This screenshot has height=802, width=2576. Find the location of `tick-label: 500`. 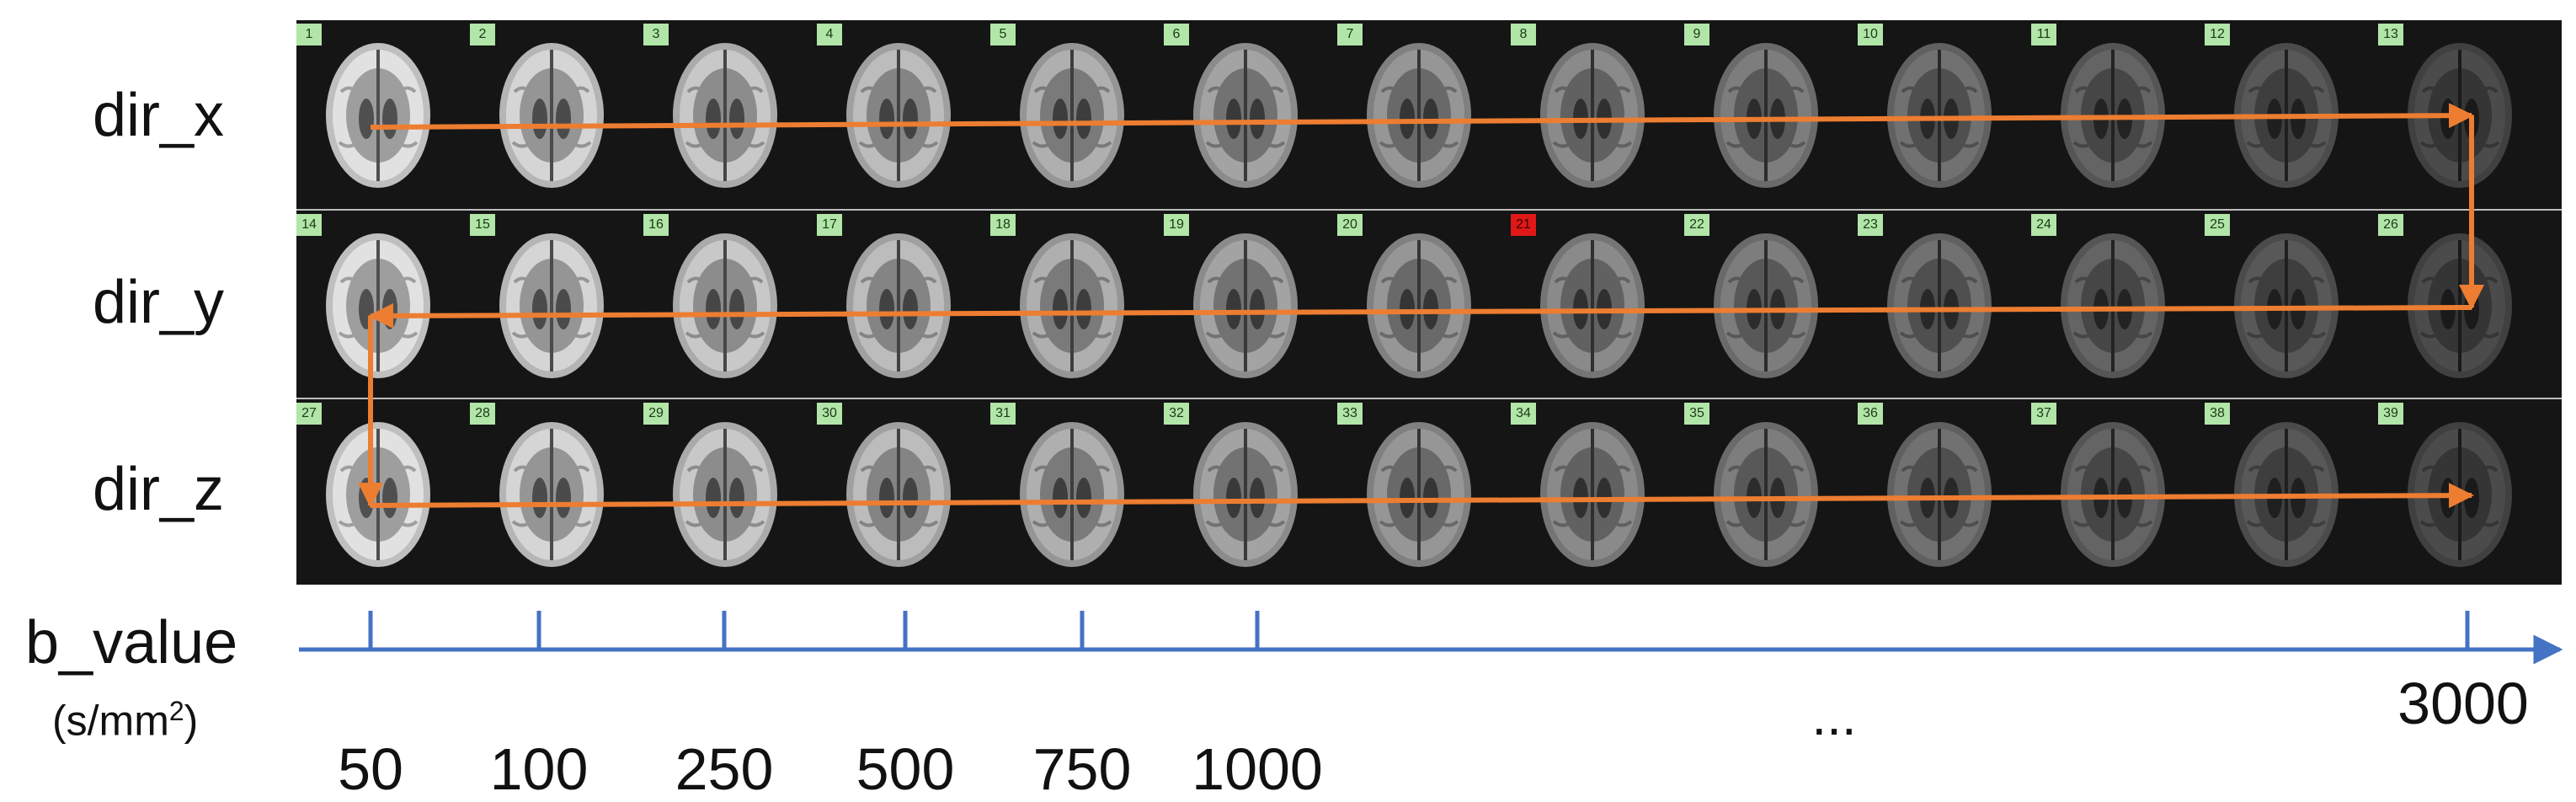

tick-label: 500 is located at coordinates (905, 769).